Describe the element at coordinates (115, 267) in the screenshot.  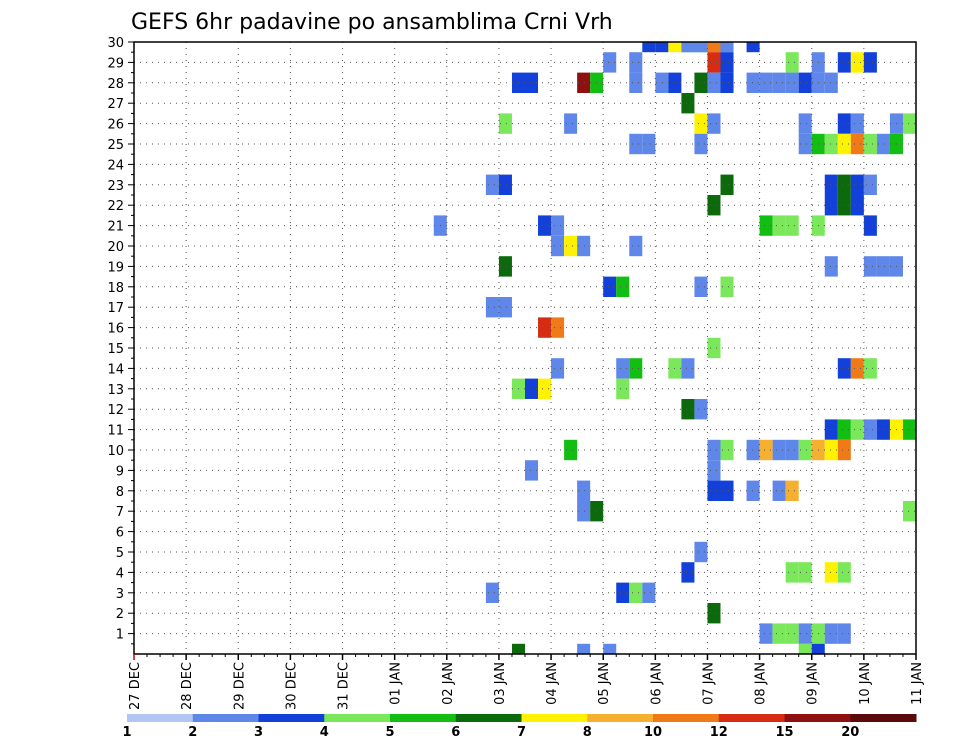
I see `y-tick-label: 19` at that location.